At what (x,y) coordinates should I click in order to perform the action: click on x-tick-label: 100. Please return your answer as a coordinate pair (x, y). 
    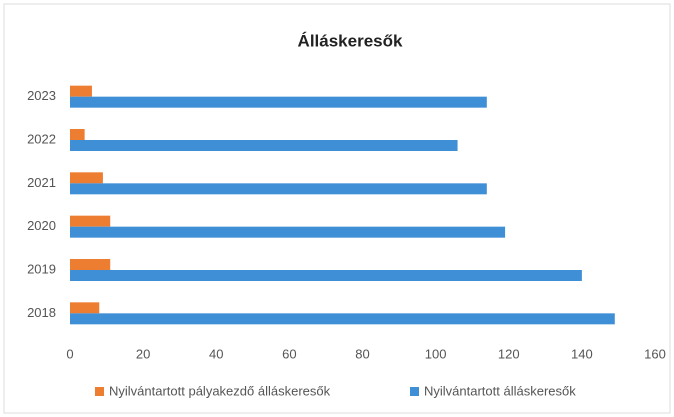
    Looking at the image, I should click on (436, 353).